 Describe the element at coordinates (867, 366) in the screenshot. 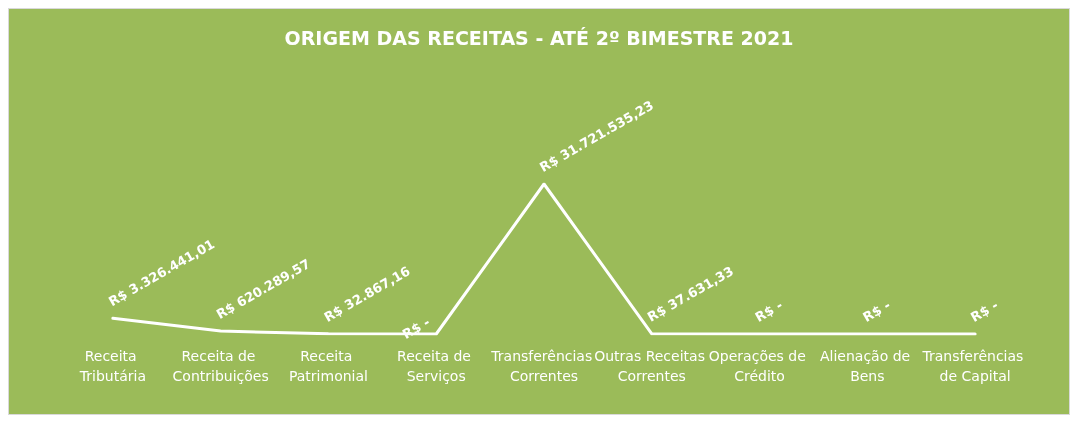

I see `x-tick-label: Alienação de Bens` at that location.